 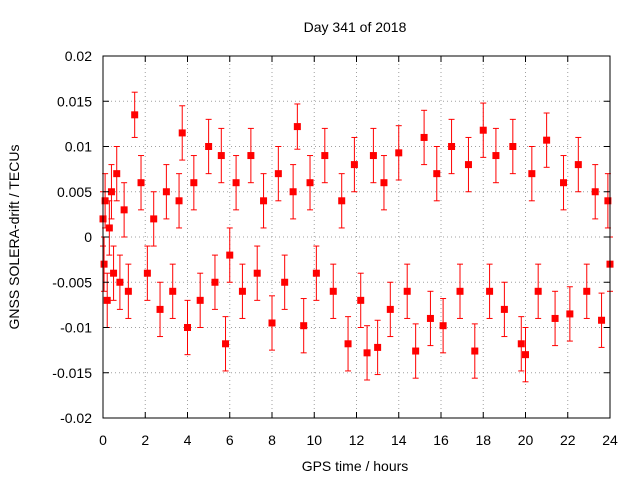 What do you see at coordinates (610, 440) in the screenshot?
I see `x-tick-label: 24` at bounding box center [610, 440].